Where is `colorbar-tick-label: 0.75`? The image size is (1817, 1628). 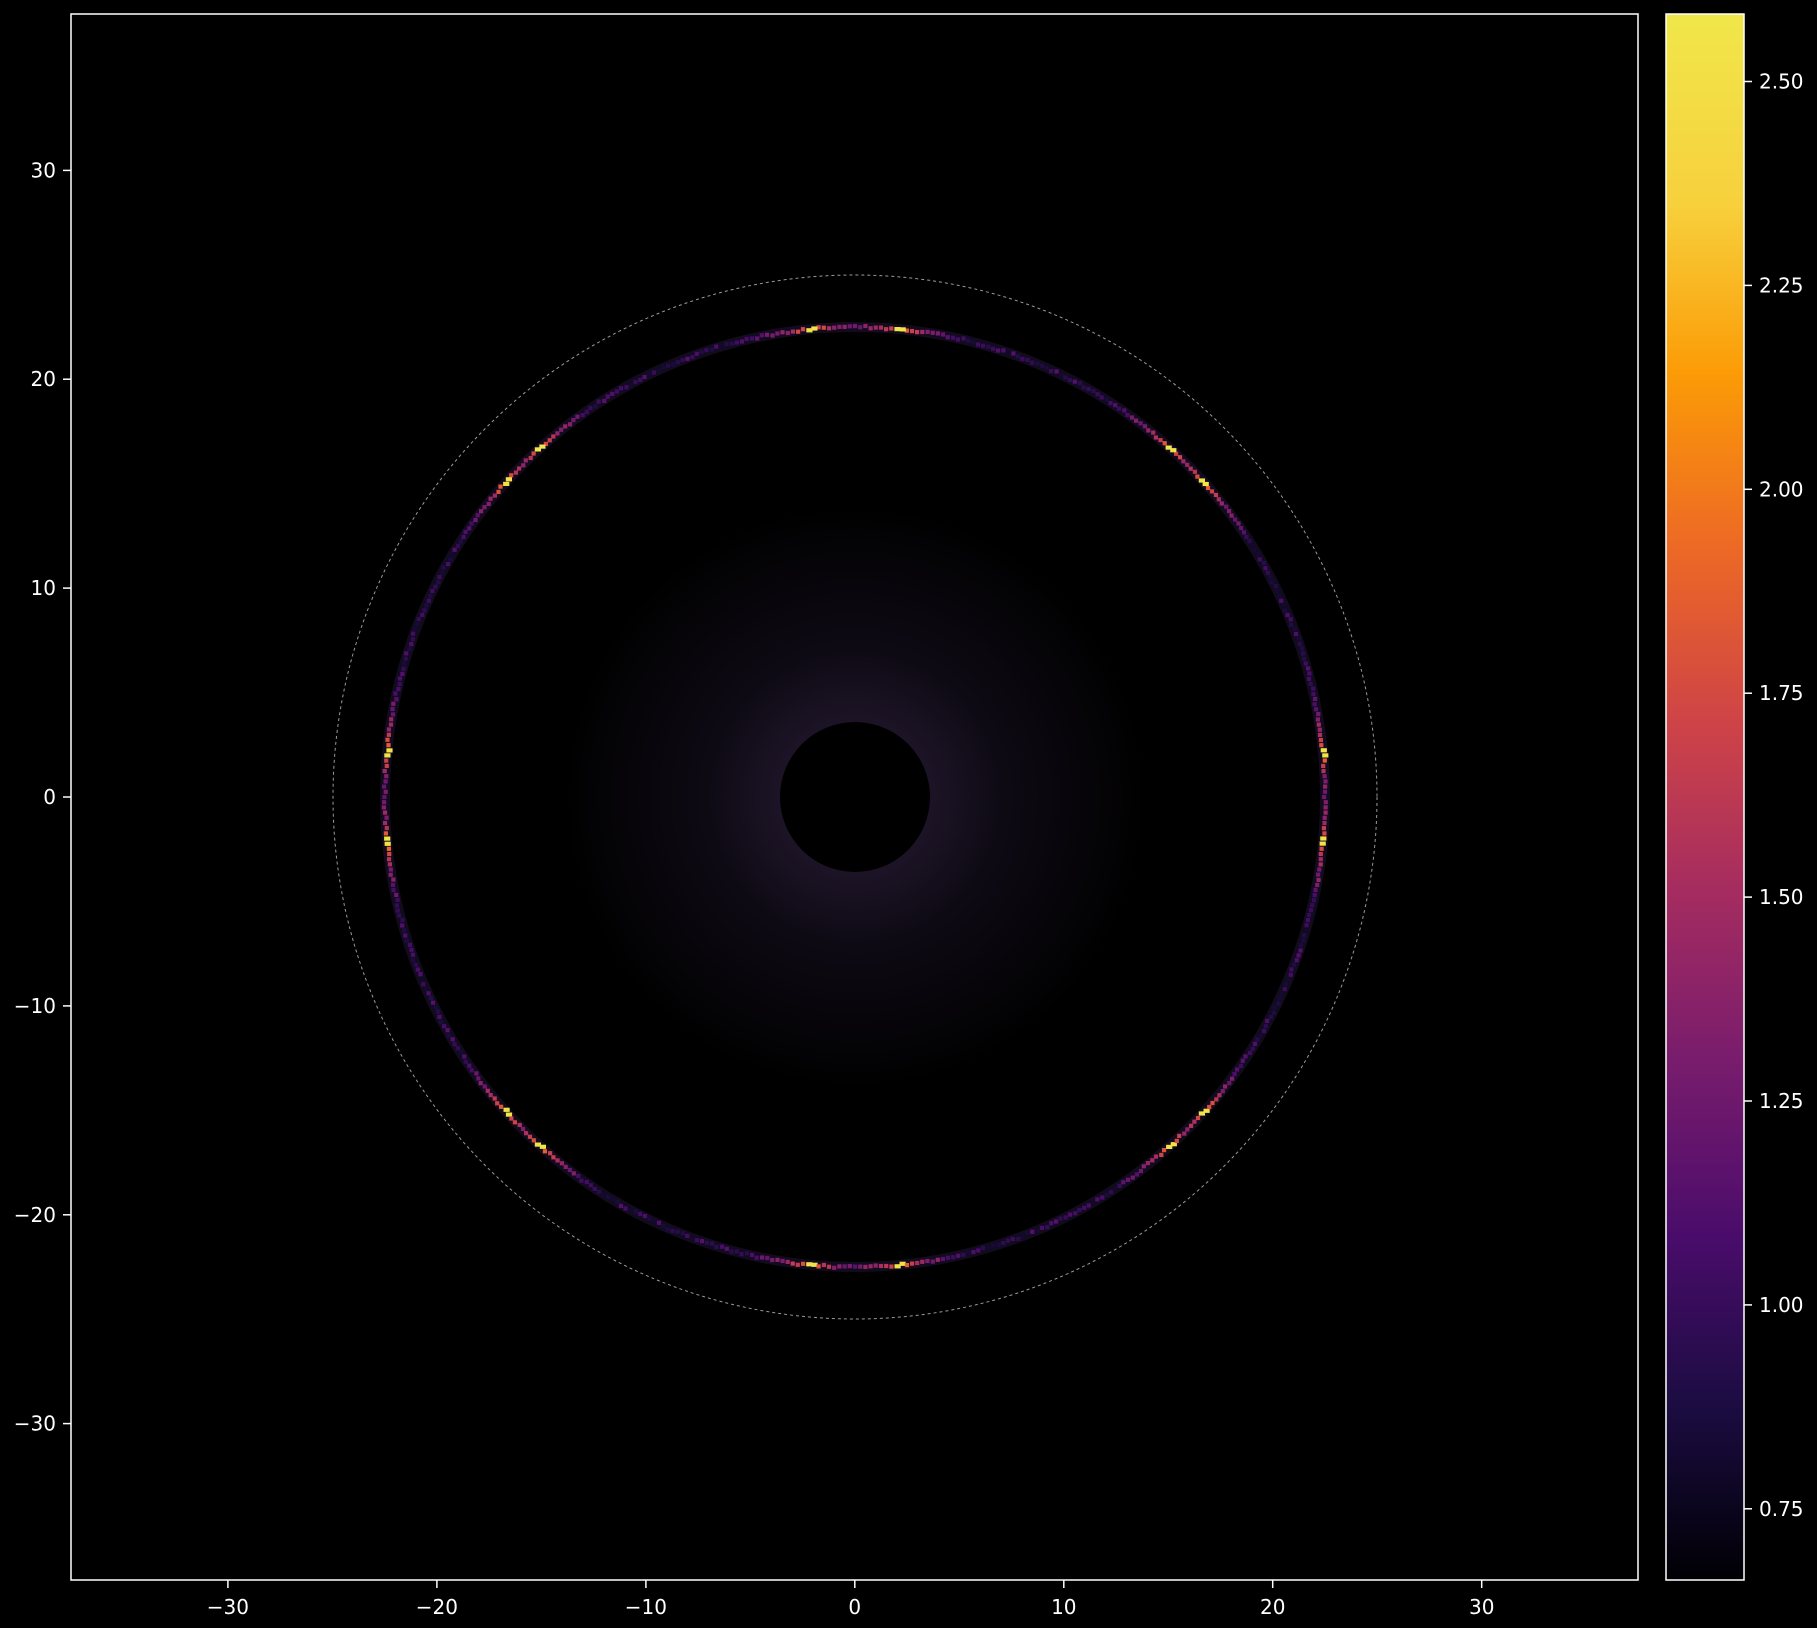
colorbar-tick-label: 0.75 is located at coordinates (1781, 1509).